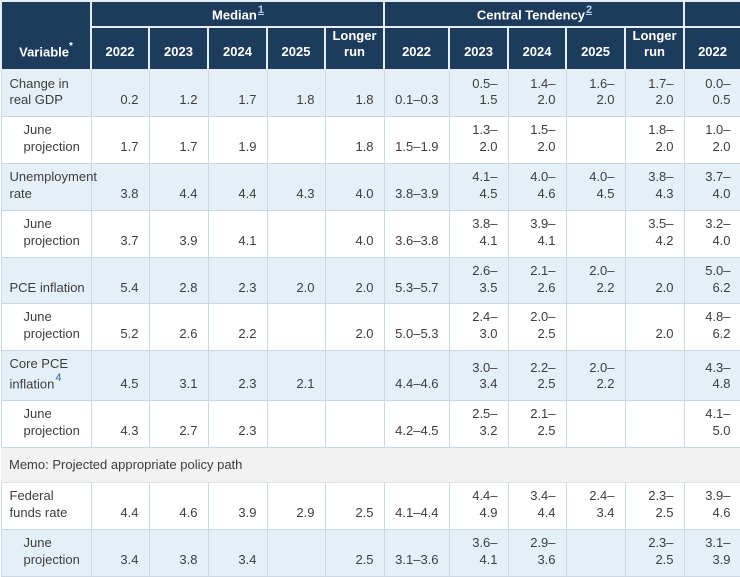 Image resolution: width=740 pixels, height=577 pixels. Describe the element at coordinates (296, 48) in the screenshot. I see `year-header: 2025` at that location.